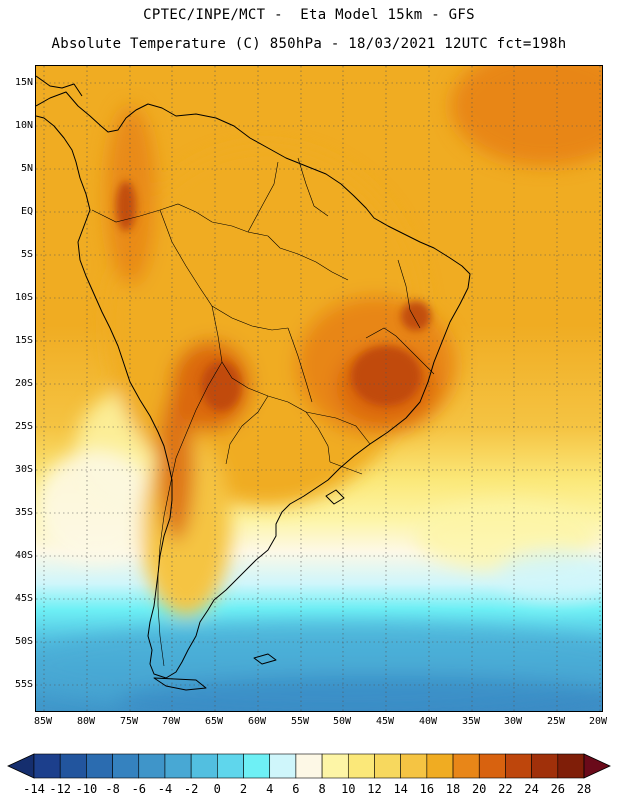 The image size is (618, 800). Describe the element at coordinates (531, 789) in the screenshot. I see `colorbar-label: 24` at that location.